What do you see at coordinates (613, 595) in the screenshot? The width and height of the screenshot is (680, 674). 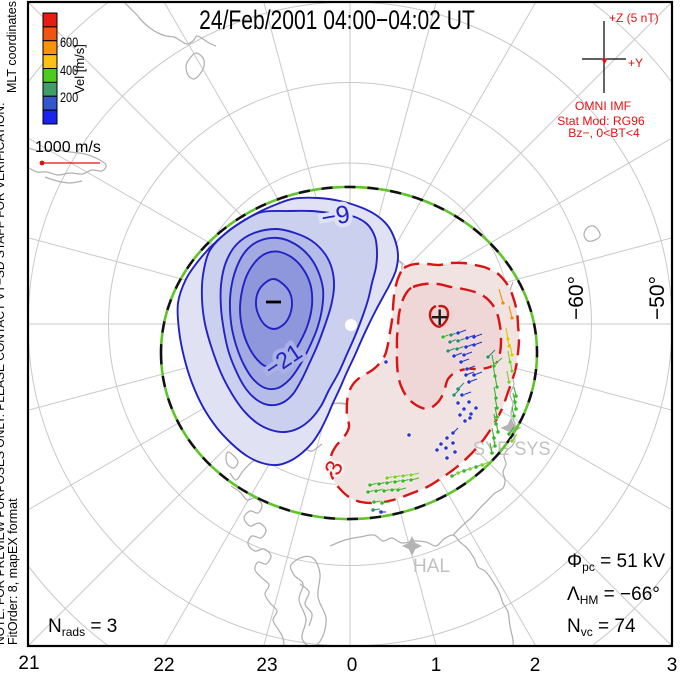 I see `svg-text: ΛHM = −66°` at bounding box center [613, 595].